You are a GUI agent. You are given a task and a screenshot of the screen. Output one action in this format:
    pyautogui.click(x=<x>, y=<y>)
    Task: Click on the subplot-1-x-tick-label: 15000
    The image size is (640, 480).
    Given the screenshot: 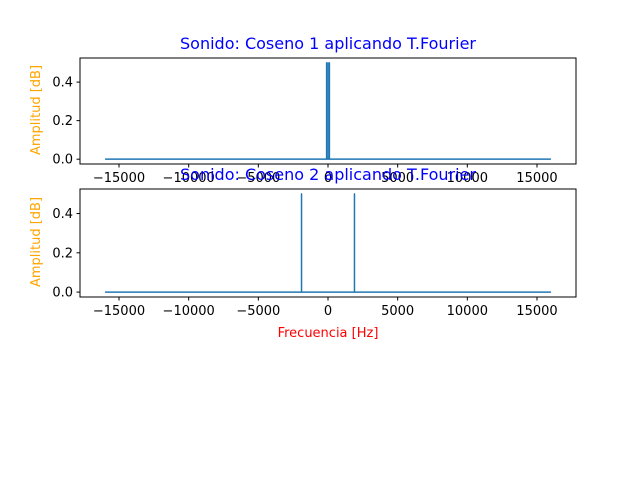 What is the action you would take?
    pyautogui.click(x=536, y=178)
    